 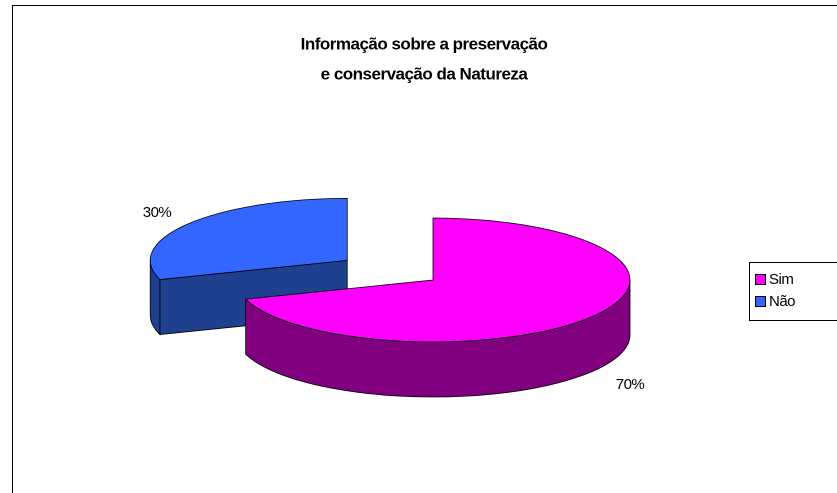 I want to click on legend-label: Sim, so click(x=781, y=279).